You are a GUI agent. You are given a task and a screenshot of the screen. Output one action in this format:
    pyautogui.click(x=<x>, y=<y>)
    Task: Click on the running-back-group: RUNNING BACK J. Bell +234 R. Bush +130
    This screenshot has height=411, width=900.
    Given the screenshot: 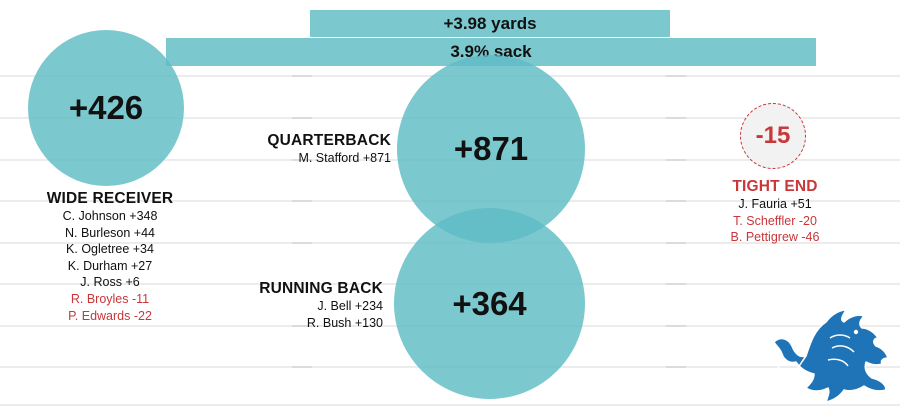 What is the action you would take?
    pyautogui.click(x=311, y=305)
    